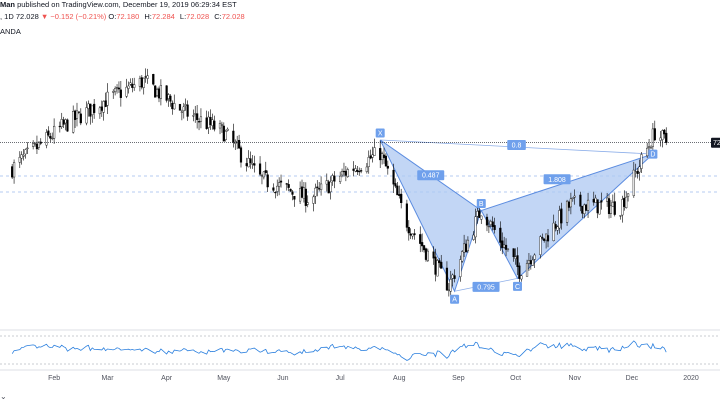 The image size is (720, 405). What do you see at coordinates (218, 16) in the screenshot?
I see `close-label: C:` at bounding box center [218, 16].